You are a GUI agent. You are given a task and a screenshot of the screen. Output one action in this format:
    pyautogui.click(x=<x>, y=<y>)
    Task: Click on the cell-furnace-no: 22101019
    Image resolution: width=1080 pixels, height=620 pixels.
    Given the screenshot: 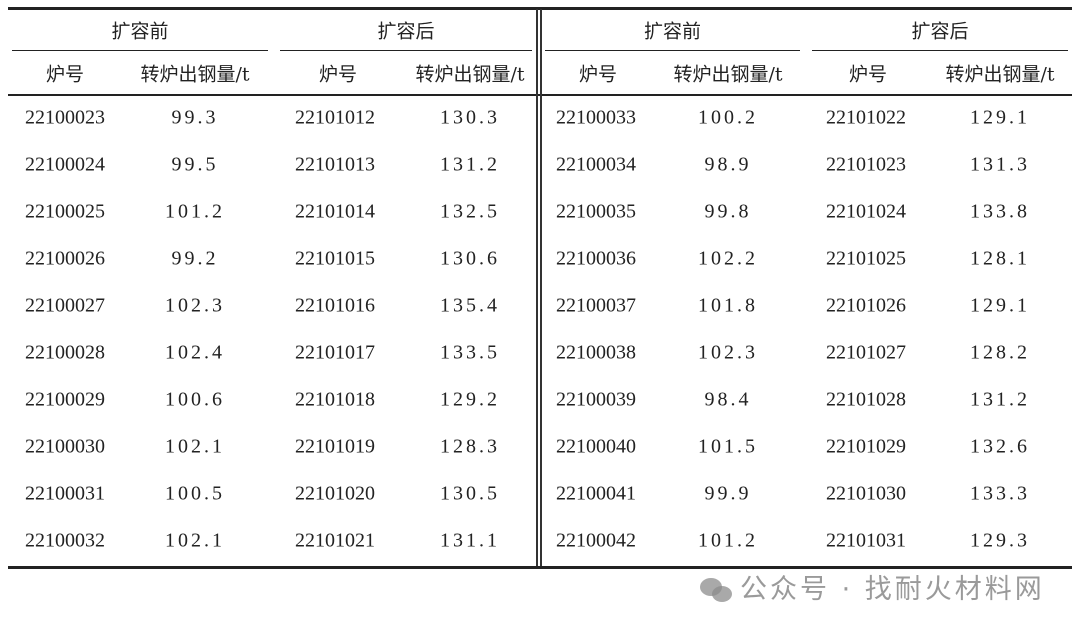 What is the action you would take?
    pyautogui.click(x=335, y=446)
    